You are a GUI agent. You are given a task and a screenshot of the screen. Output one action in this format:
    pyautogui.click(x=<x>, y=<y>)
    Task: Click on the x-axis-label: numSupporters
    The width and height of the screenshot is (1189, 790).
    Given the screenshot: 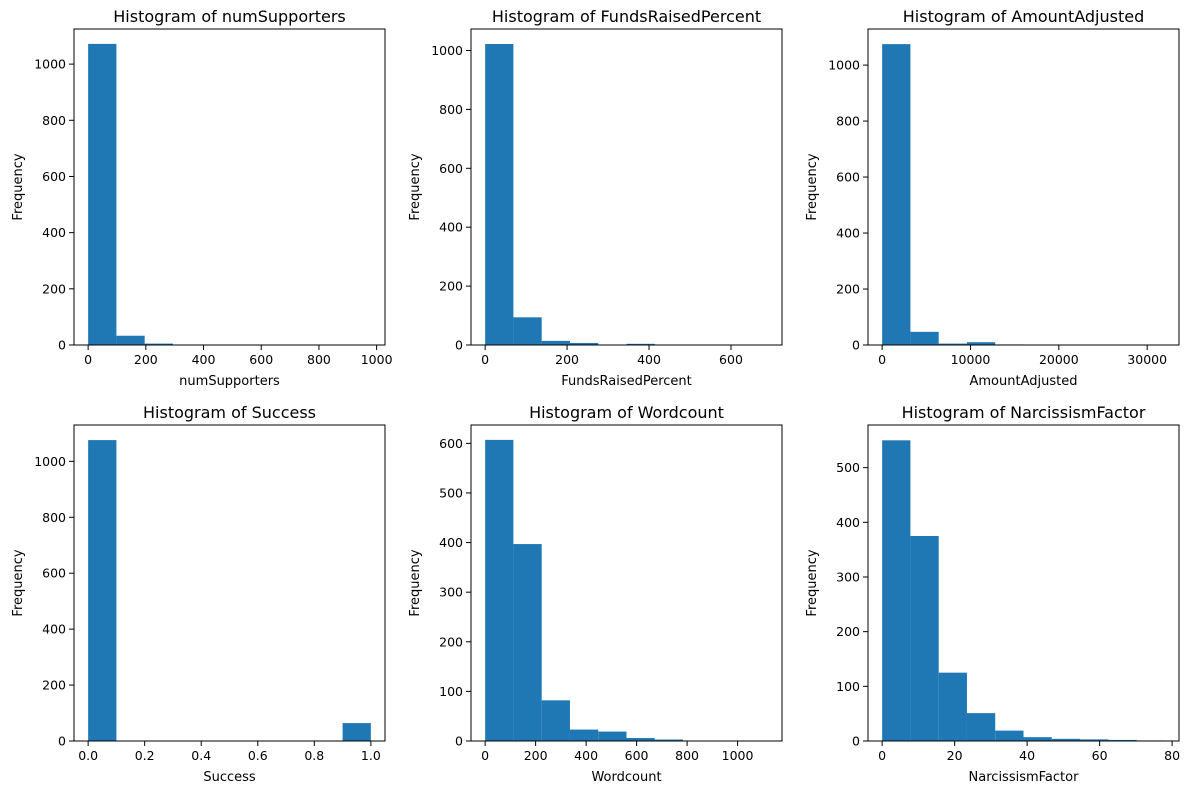 What is the action you would take?
    pyautogui.click(x=229, y=381)
    